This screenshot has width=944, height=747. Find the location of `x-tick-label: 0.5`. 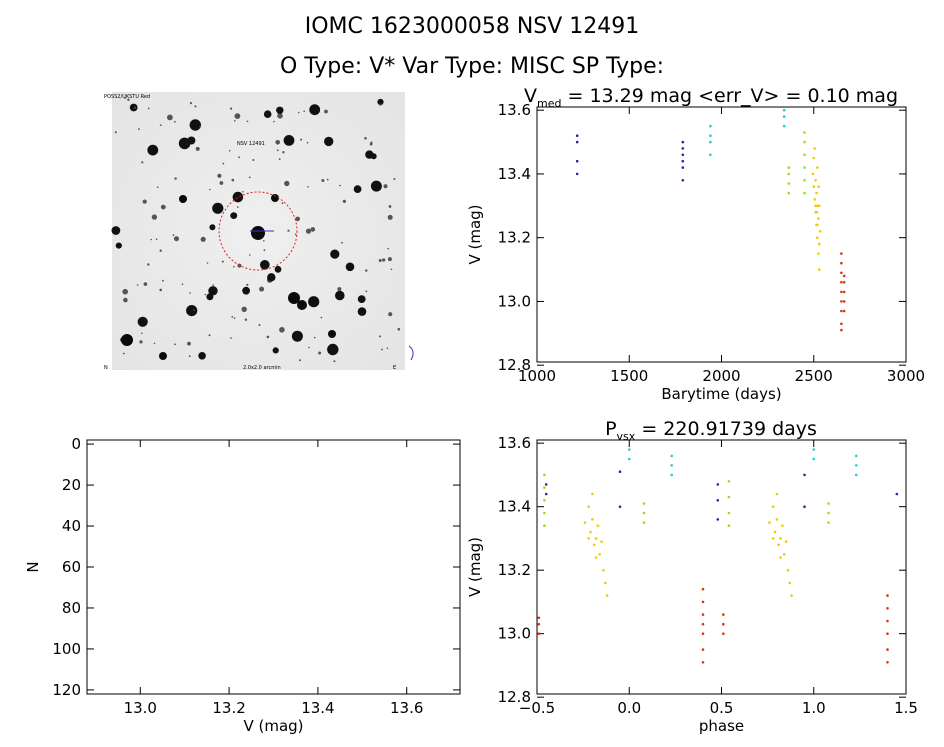

x-tick-label: 0.5 is located at coordinates (722, 708).